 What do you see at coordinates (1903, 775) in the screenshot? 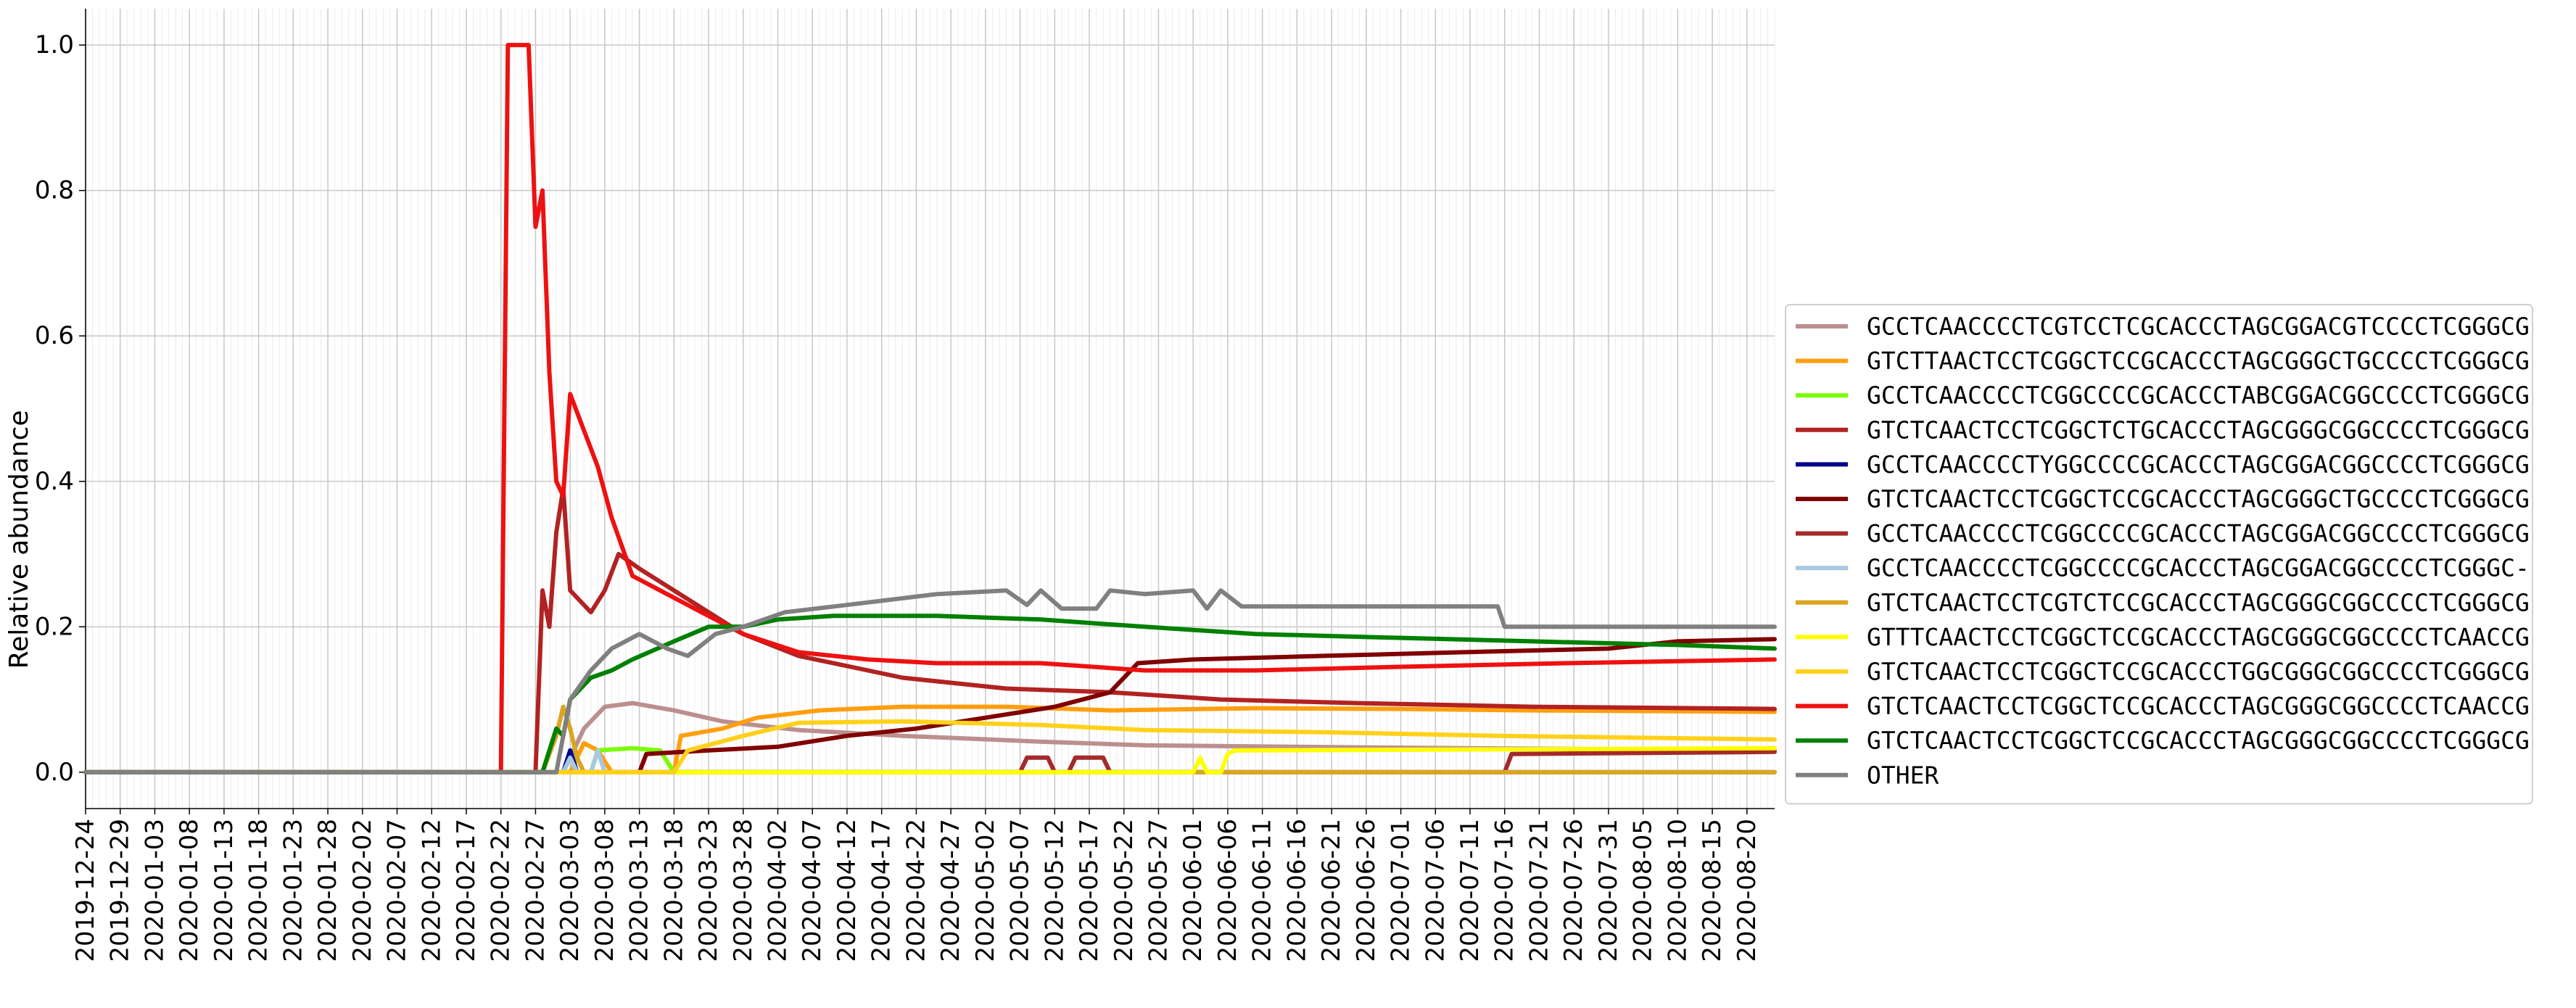
I see `legend-entry: OTHER` at bounding box center [1903, 775].